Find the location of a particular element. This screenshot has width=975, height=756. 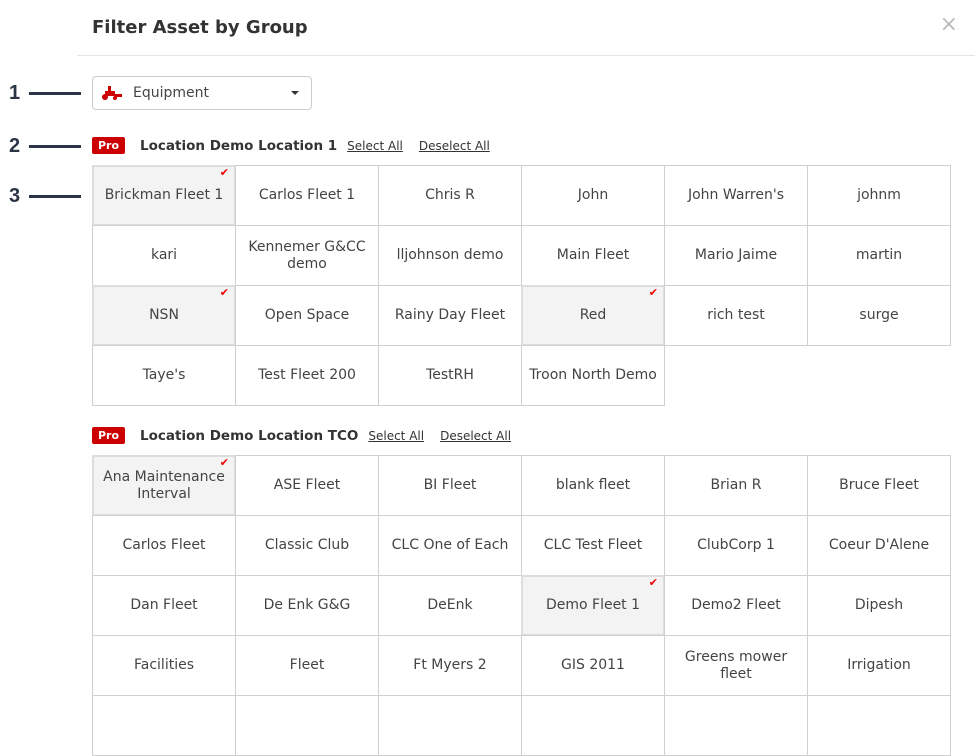

group-cell: Kennemer G&CC demo is located at coordinates (307, 255).